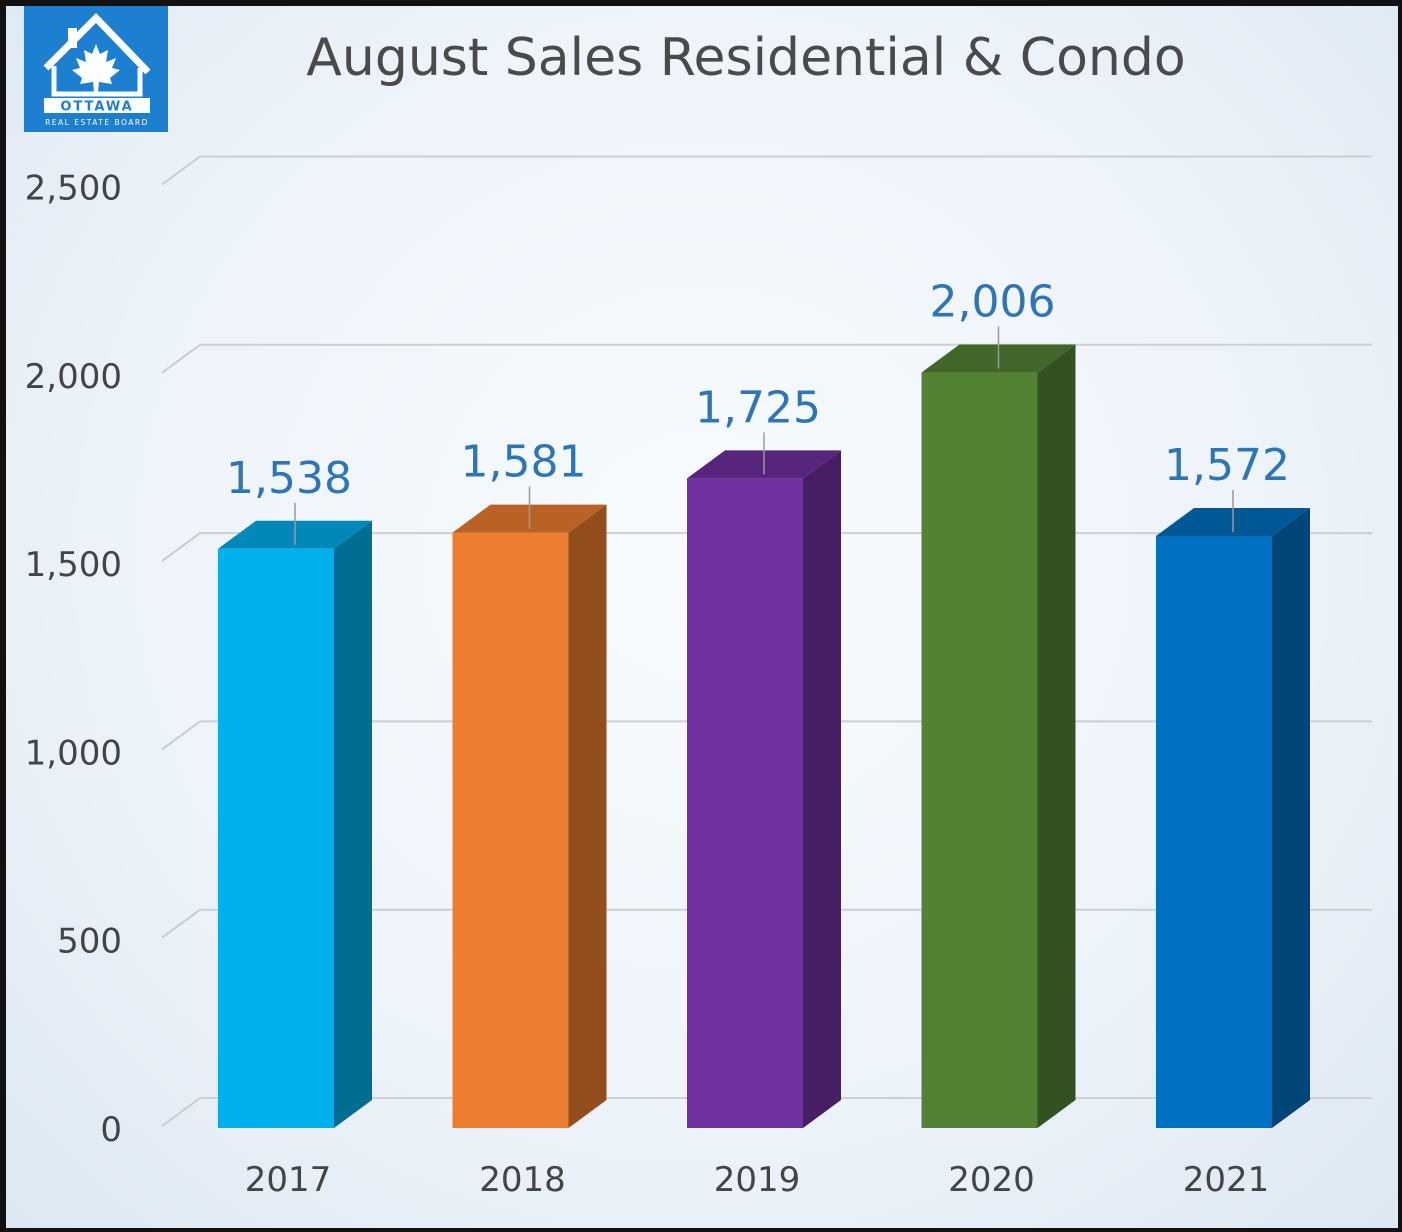 The height and width of the screenshot is (1232, 1402). What do you see at coordinates (73, 565) in the screenshot?
I see `y-tick-label: 1,500` at bounding box center [73, 565].